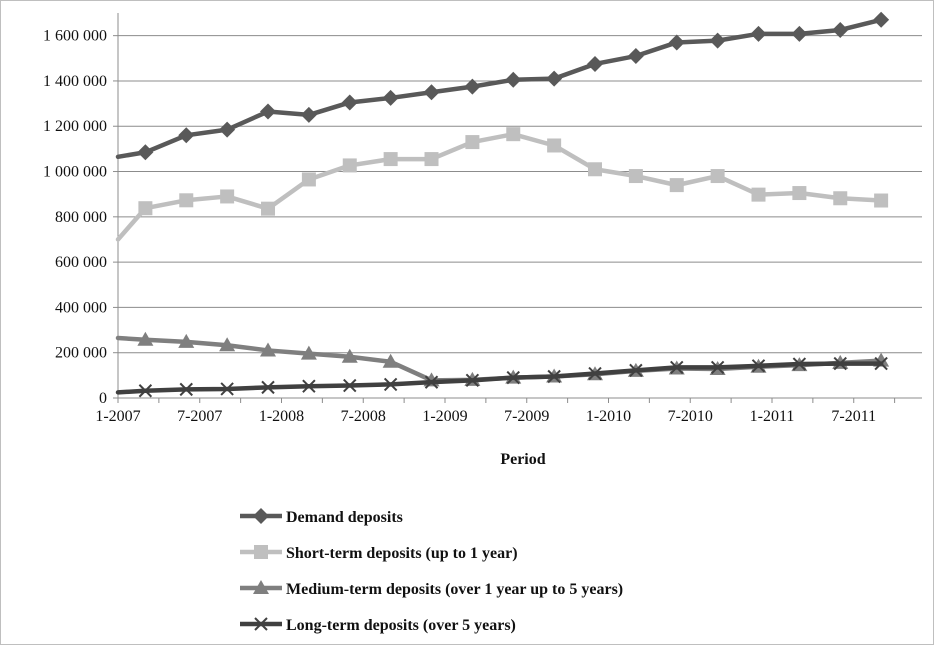 This screenshot has height=646, width=935. I want to click on x-tick-label: 1-2009, so click(444, 416).